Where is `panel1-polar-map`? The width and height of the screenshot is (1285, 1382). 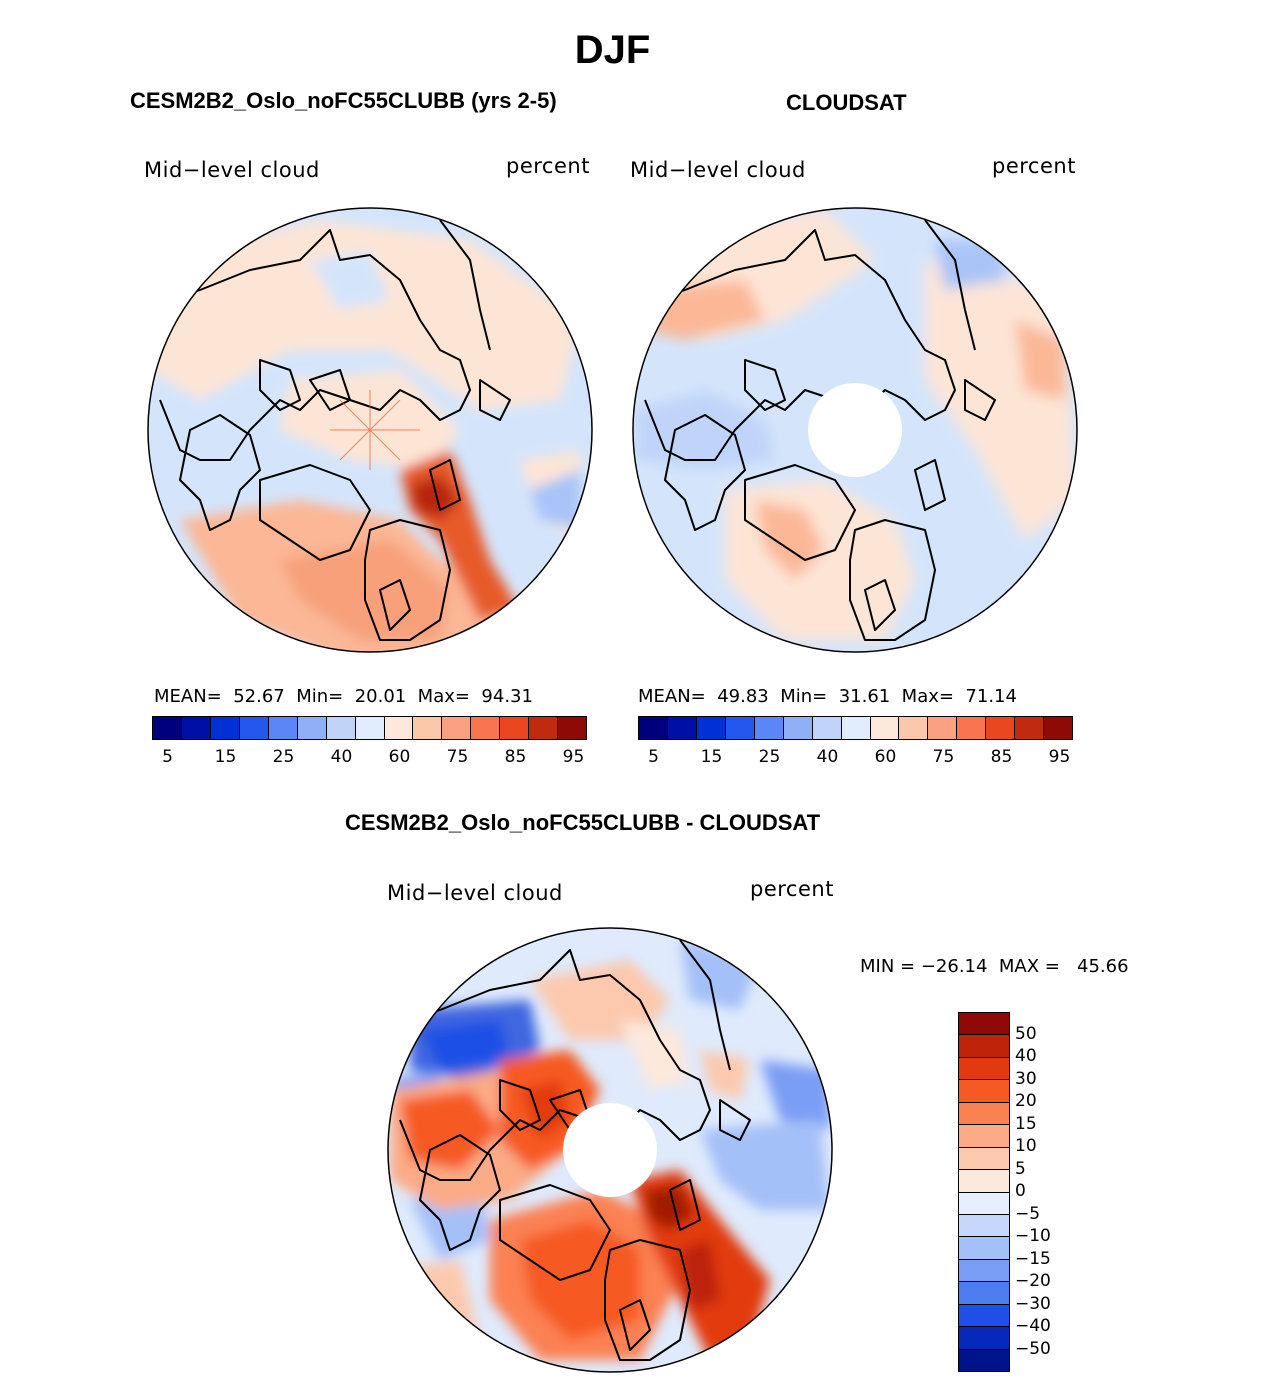 panel1-polar-map is located at coordinates (370, 430).